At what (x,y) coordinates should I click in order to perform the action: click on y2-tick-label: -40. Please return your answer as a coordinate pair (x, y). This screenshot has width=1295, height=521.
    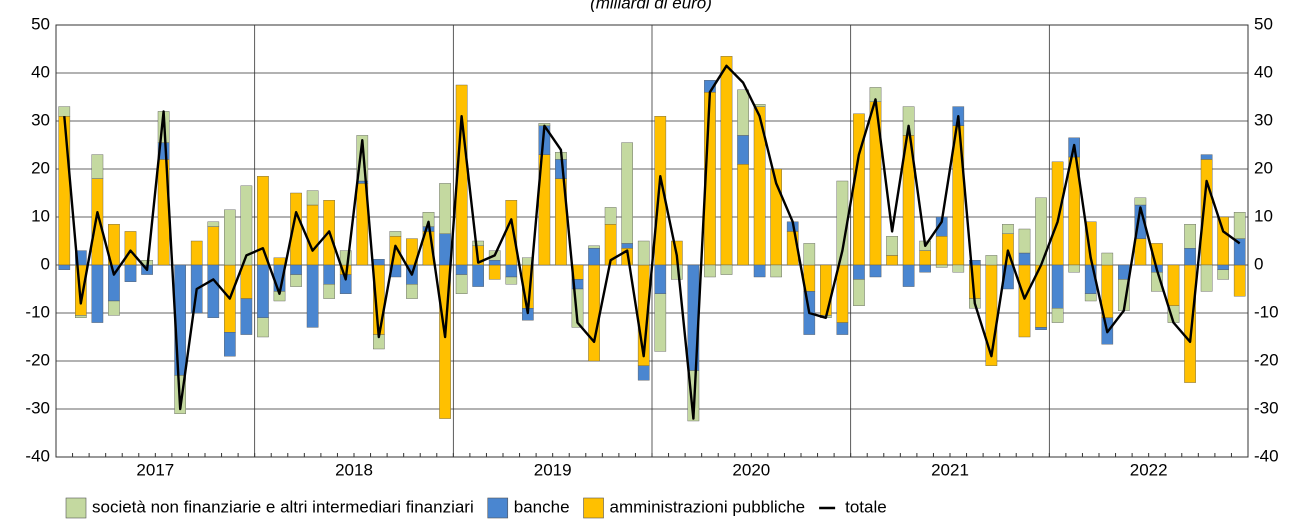
    Looking at the image, I should click on (1266, 455).